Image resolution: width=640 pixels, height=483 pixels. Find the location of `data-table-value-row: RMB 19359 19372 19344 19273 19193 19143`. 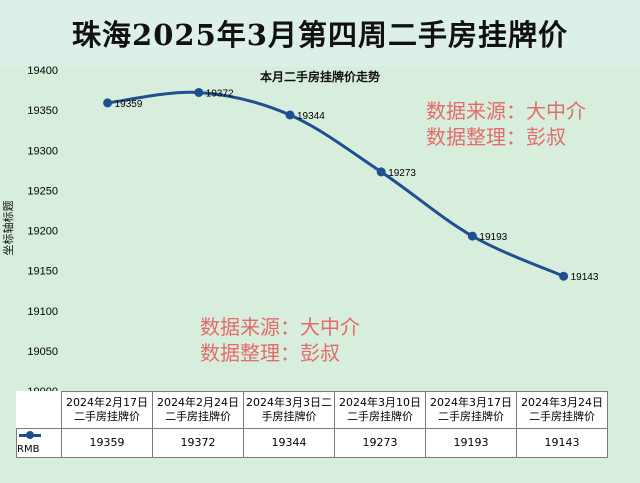

data-table-value-row: RMB 19359 19372 19344 19273 19193 19143 is located at coordinates (312, 443).